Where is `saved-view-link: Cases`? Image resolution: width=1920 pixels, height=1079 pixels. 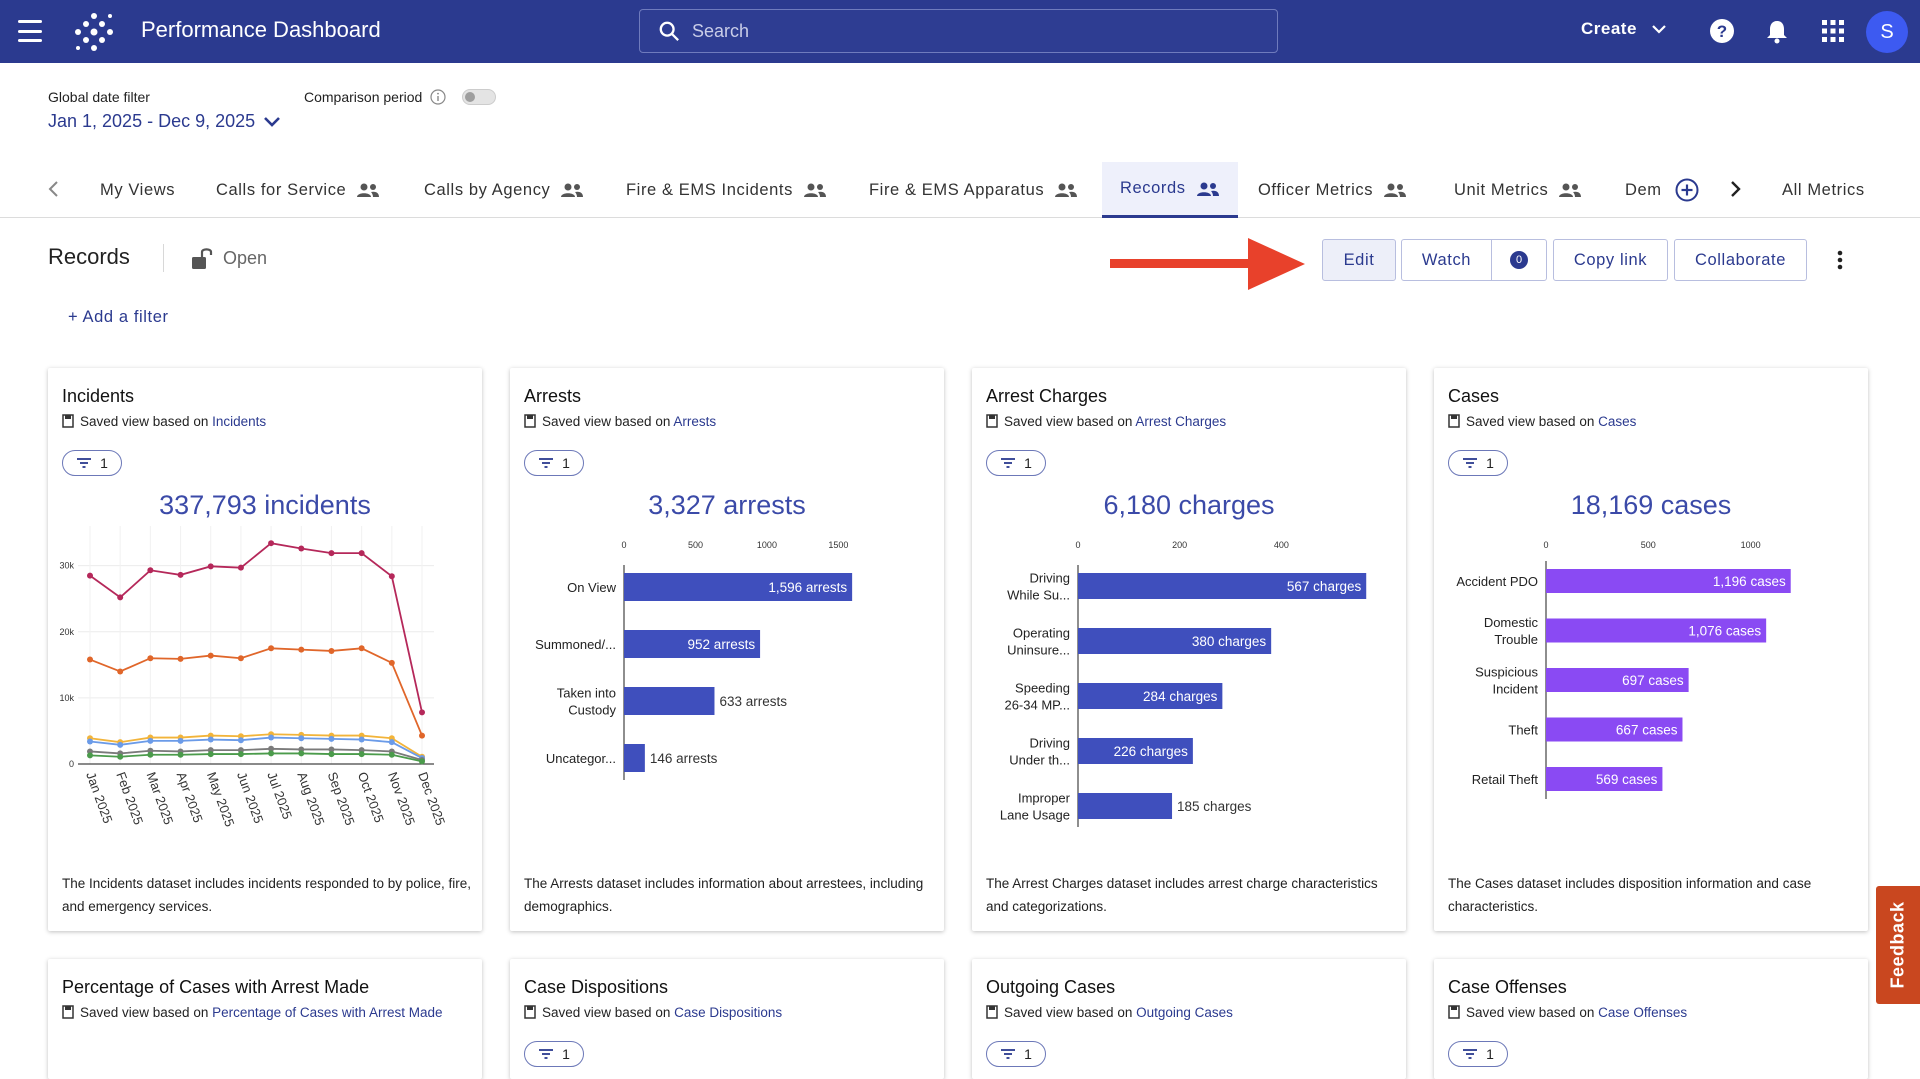
saved-view-link: Cases is located at coordinates (1617, 421).